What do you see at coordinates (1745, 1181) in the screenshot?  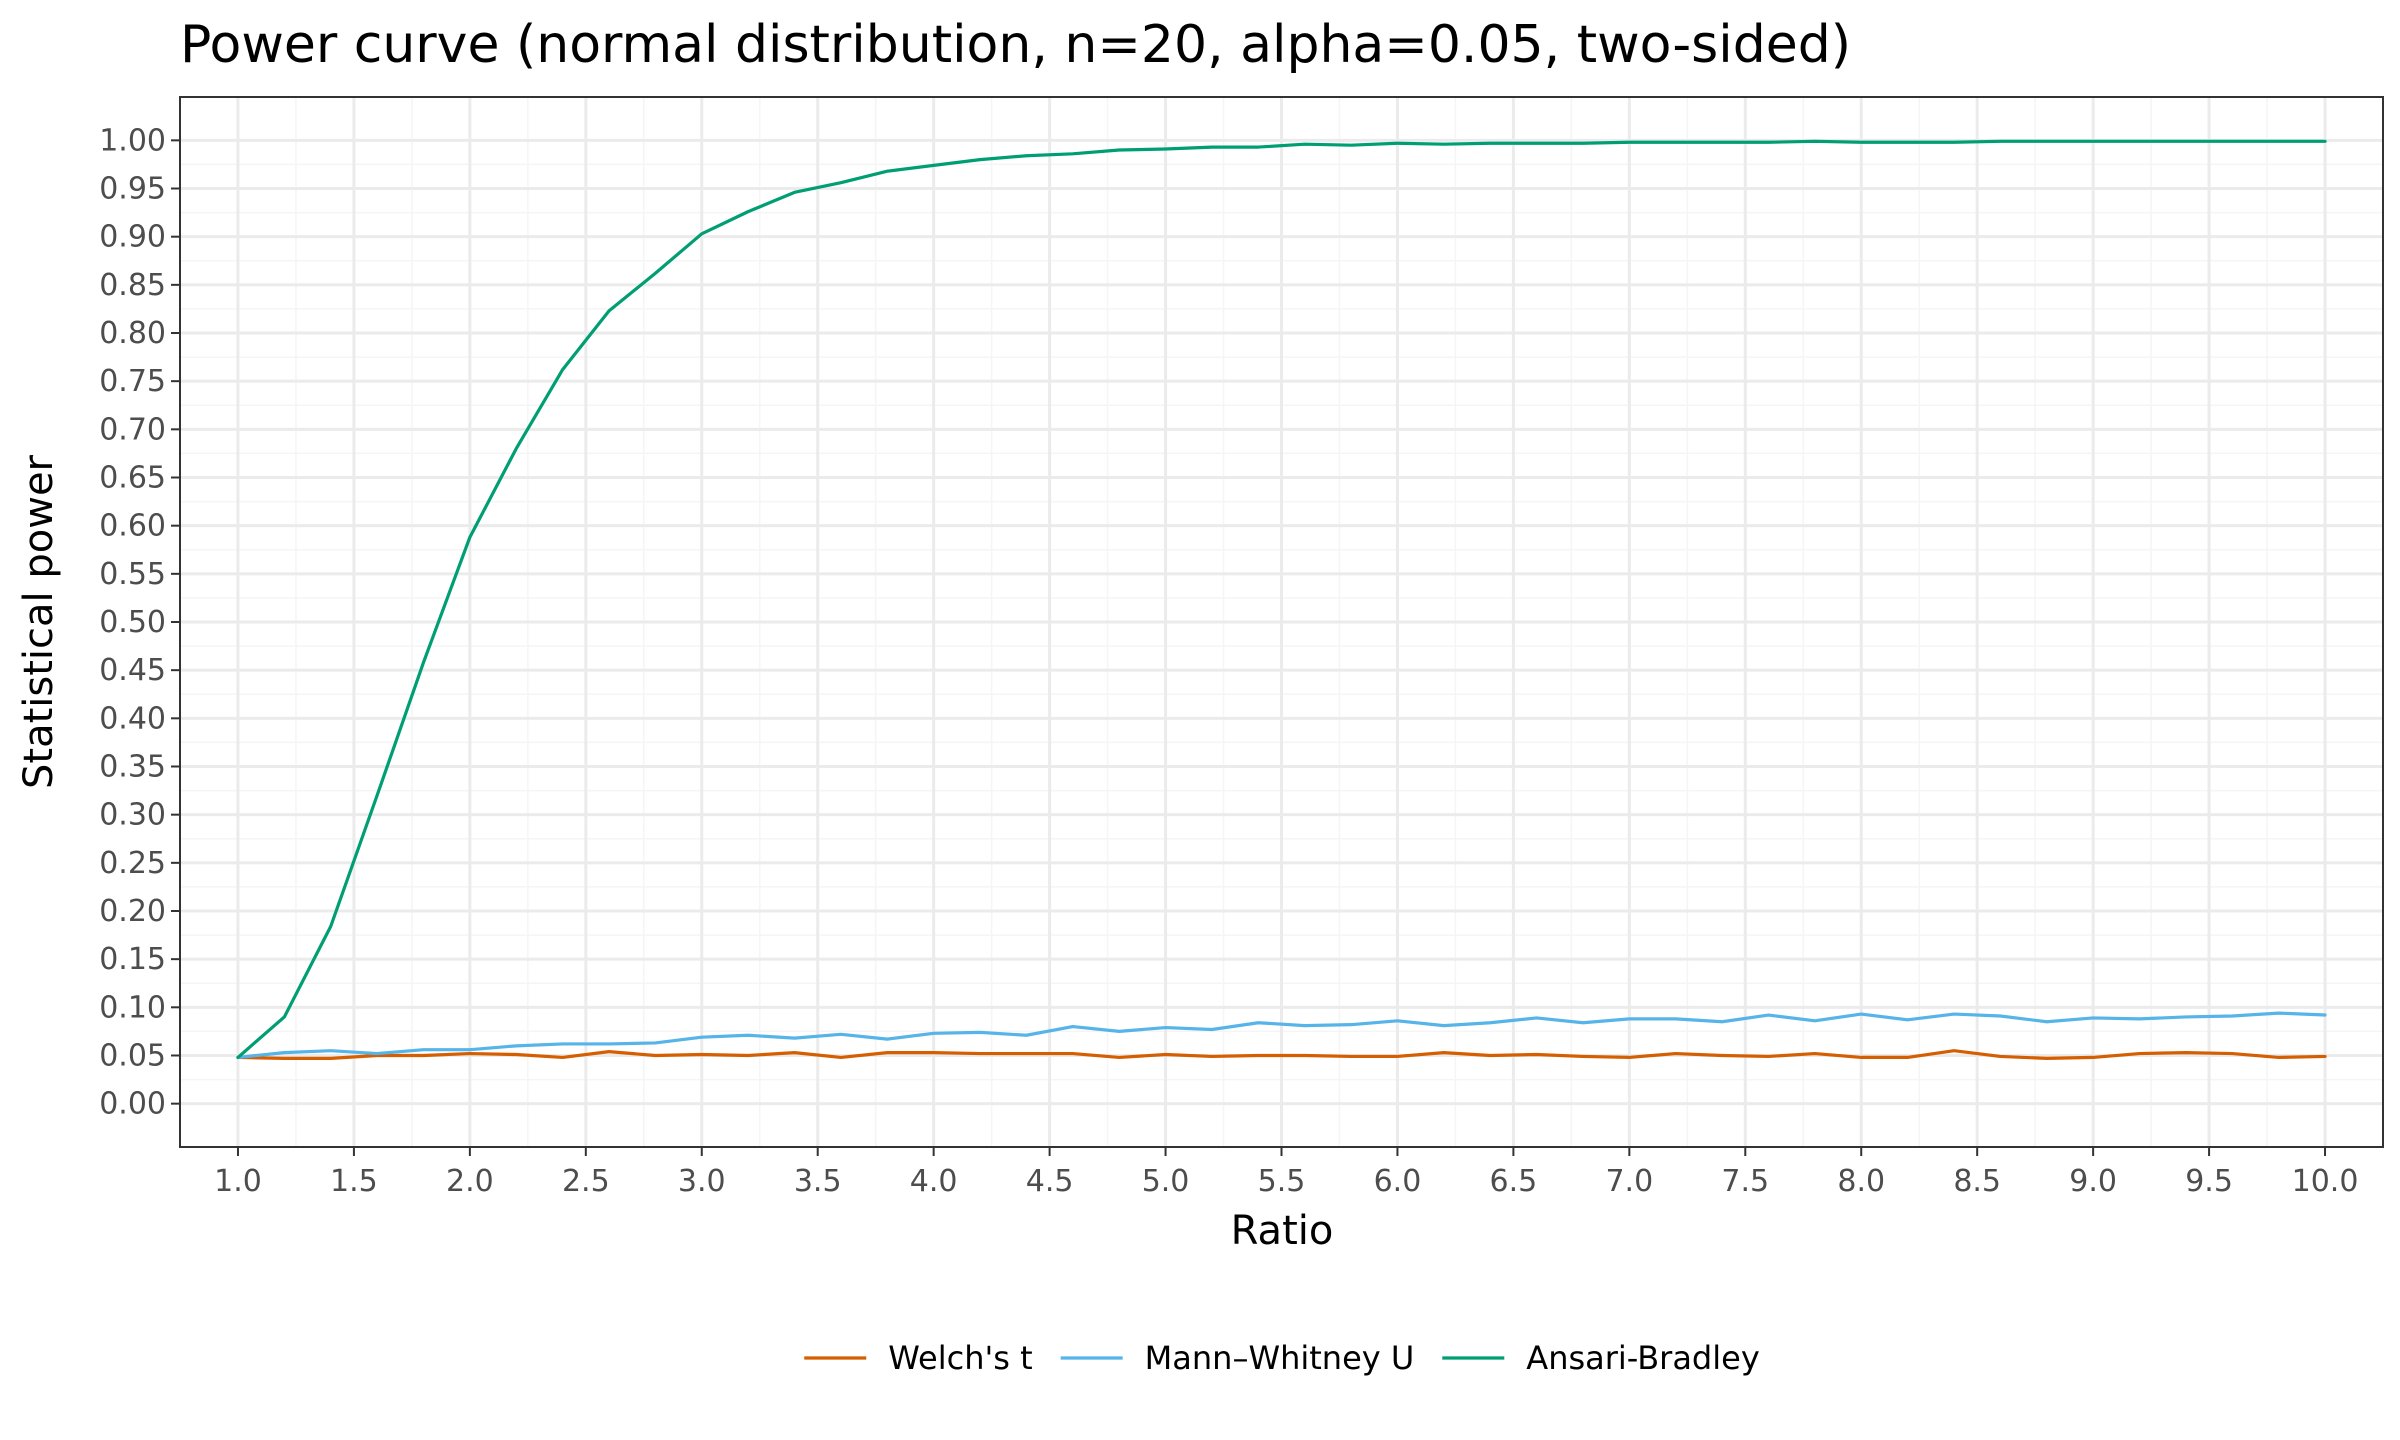 I see `x-tick-label: 7.5` at bounding box center [1745, 1181].